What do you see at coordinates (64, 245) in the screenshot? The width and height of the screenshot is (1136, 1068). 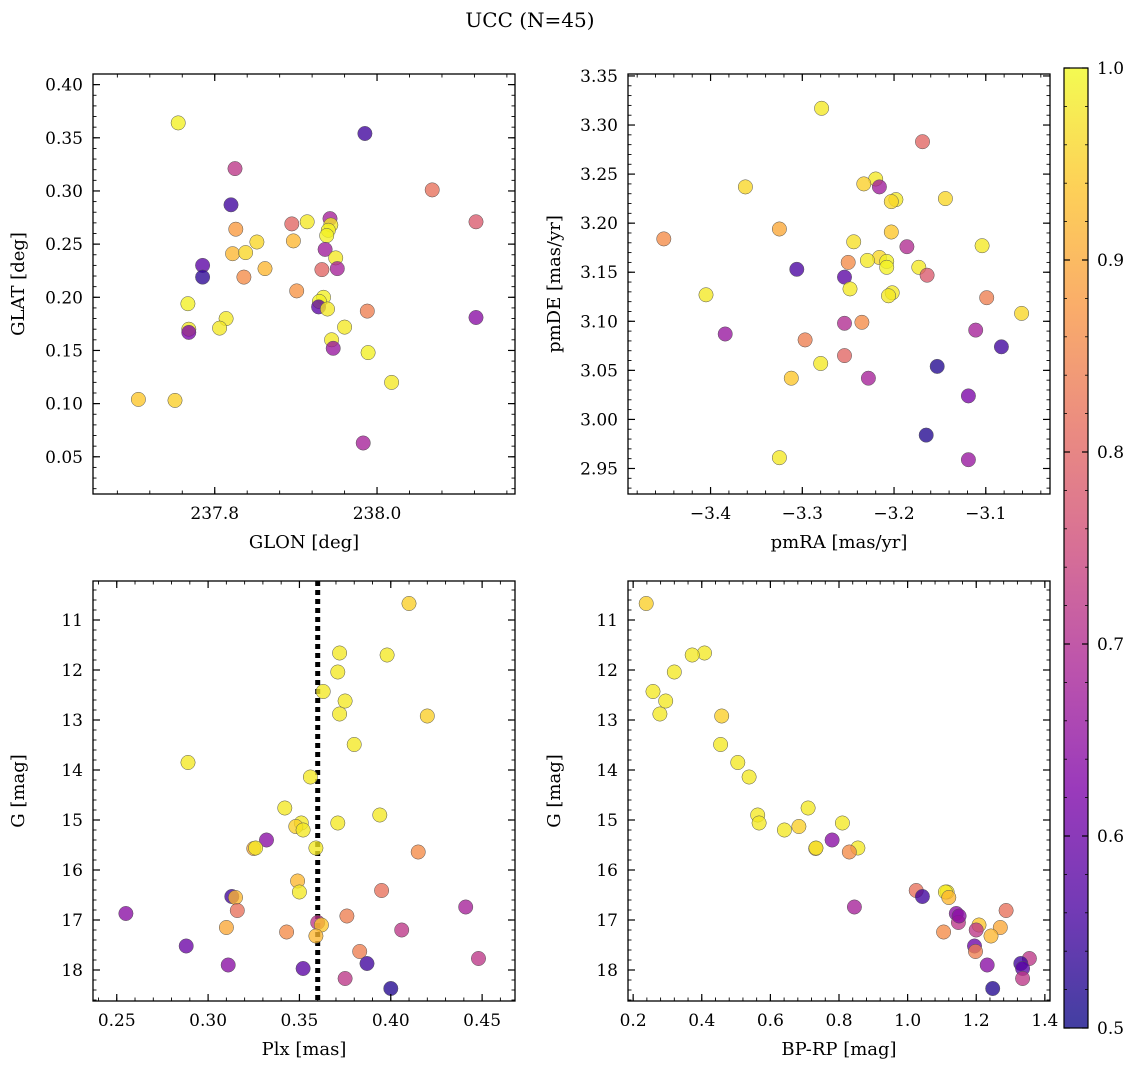 I see `y-tick-label: 0.25` at bounding box center [64, 245].